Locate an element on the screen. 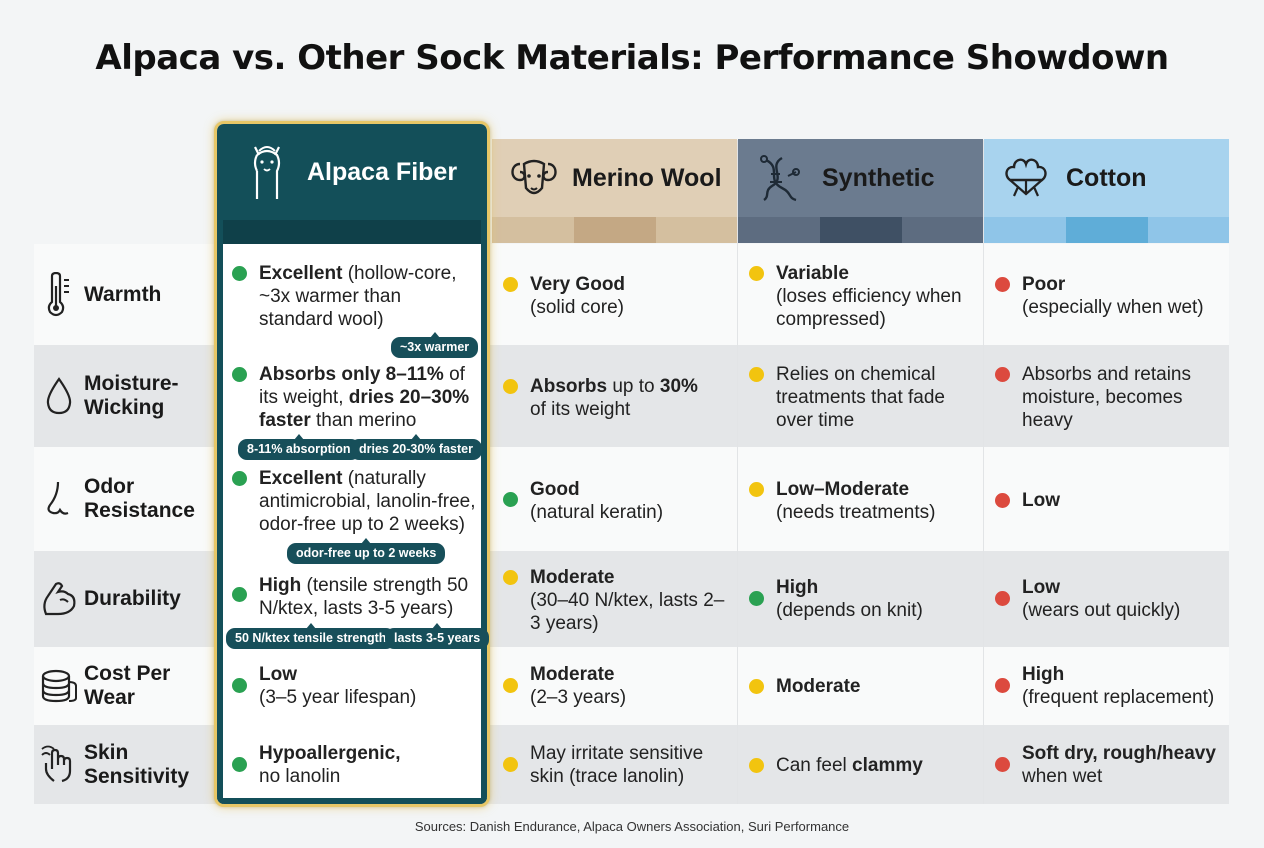  row-label-warmth: Warmth is located at coordinates (124, 294).